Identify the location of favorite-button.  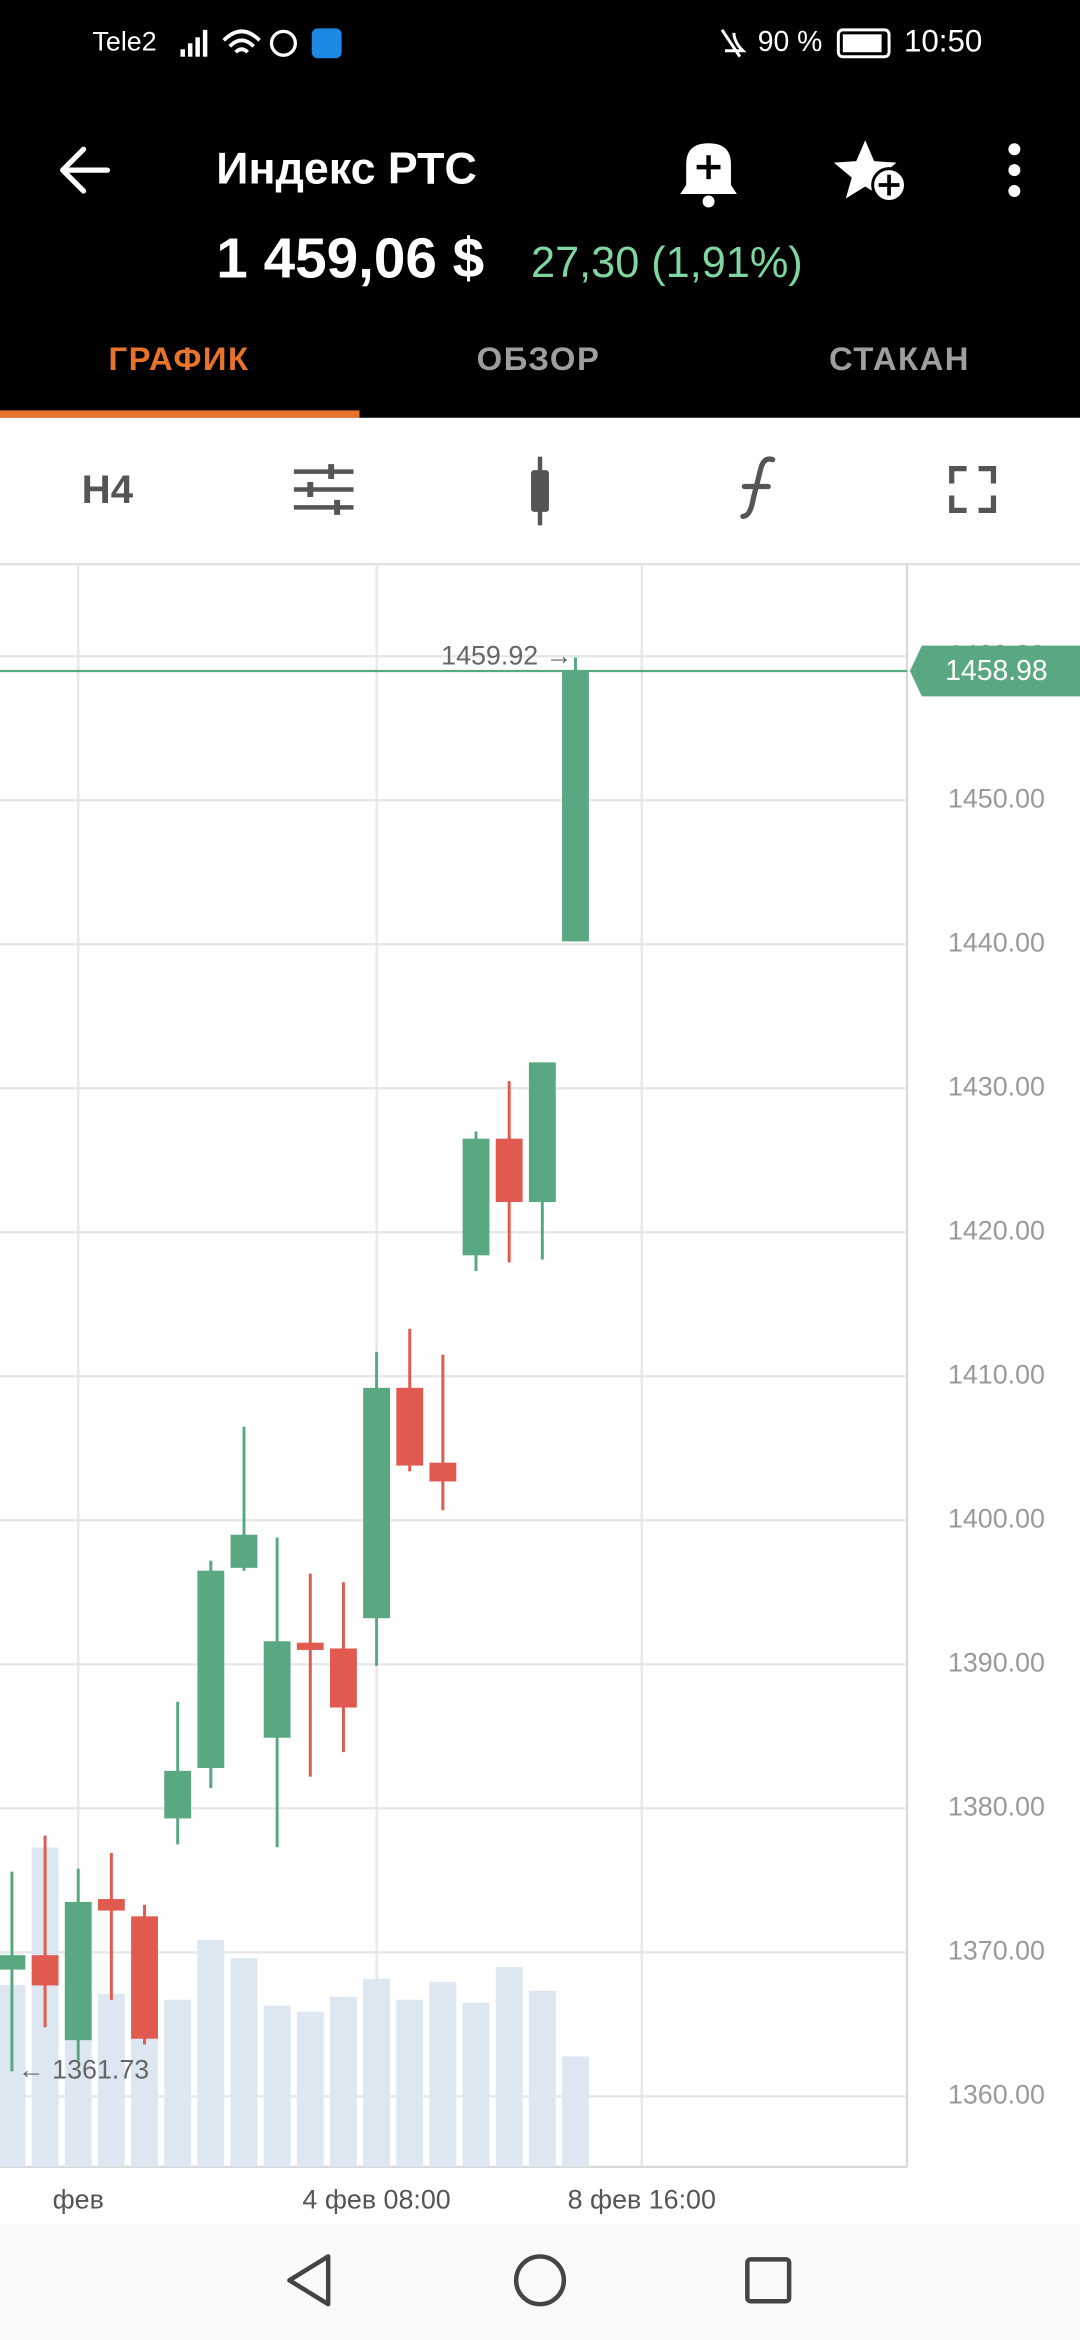
(870, 171).